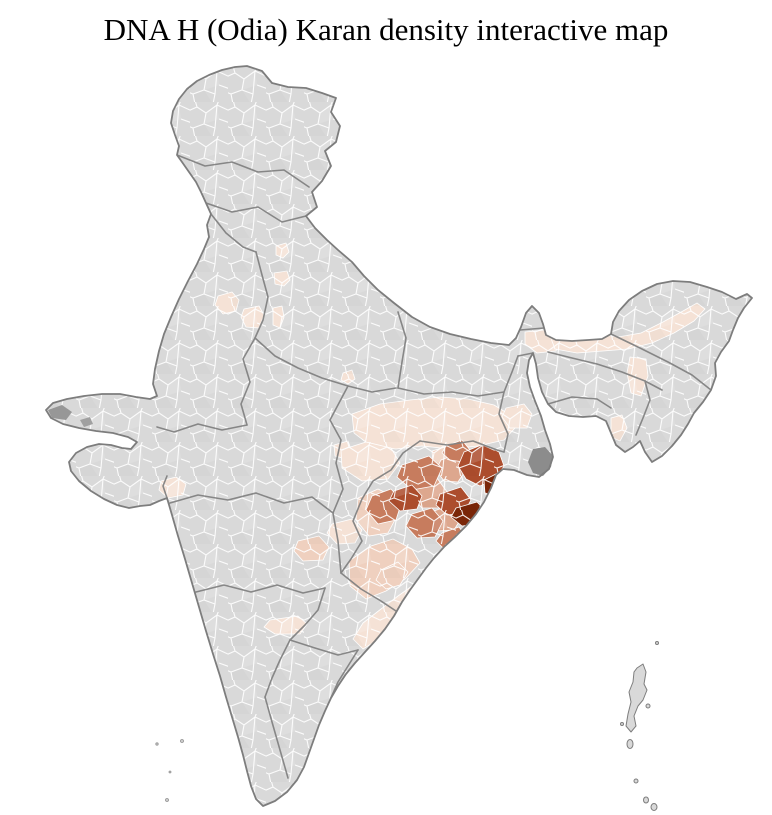 The height and width of the screenshot is (815, 772). I want to click on lakshadweep-islands, so click(169, 770).